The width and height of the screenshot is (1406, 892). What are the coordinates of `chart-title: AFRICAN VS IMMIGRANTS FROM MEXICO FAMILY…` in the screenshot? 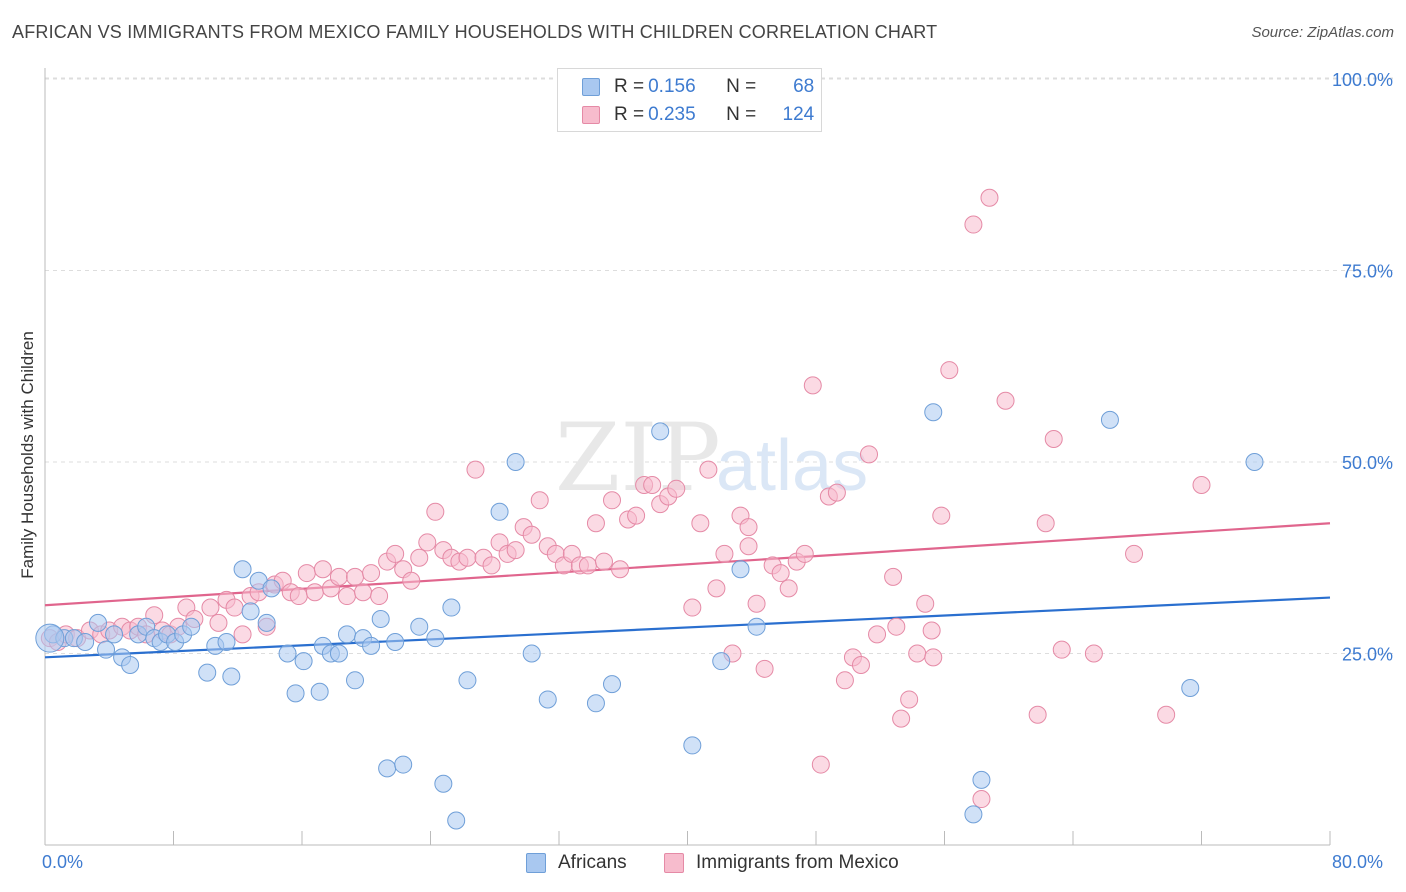 It's located at (475, 32).